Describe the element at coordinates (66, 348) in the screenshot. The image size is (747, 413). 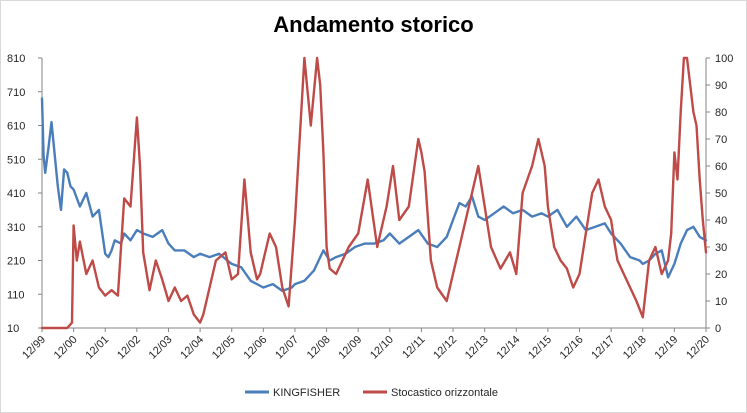
I see `x-tick-label: 12/00` at that location.